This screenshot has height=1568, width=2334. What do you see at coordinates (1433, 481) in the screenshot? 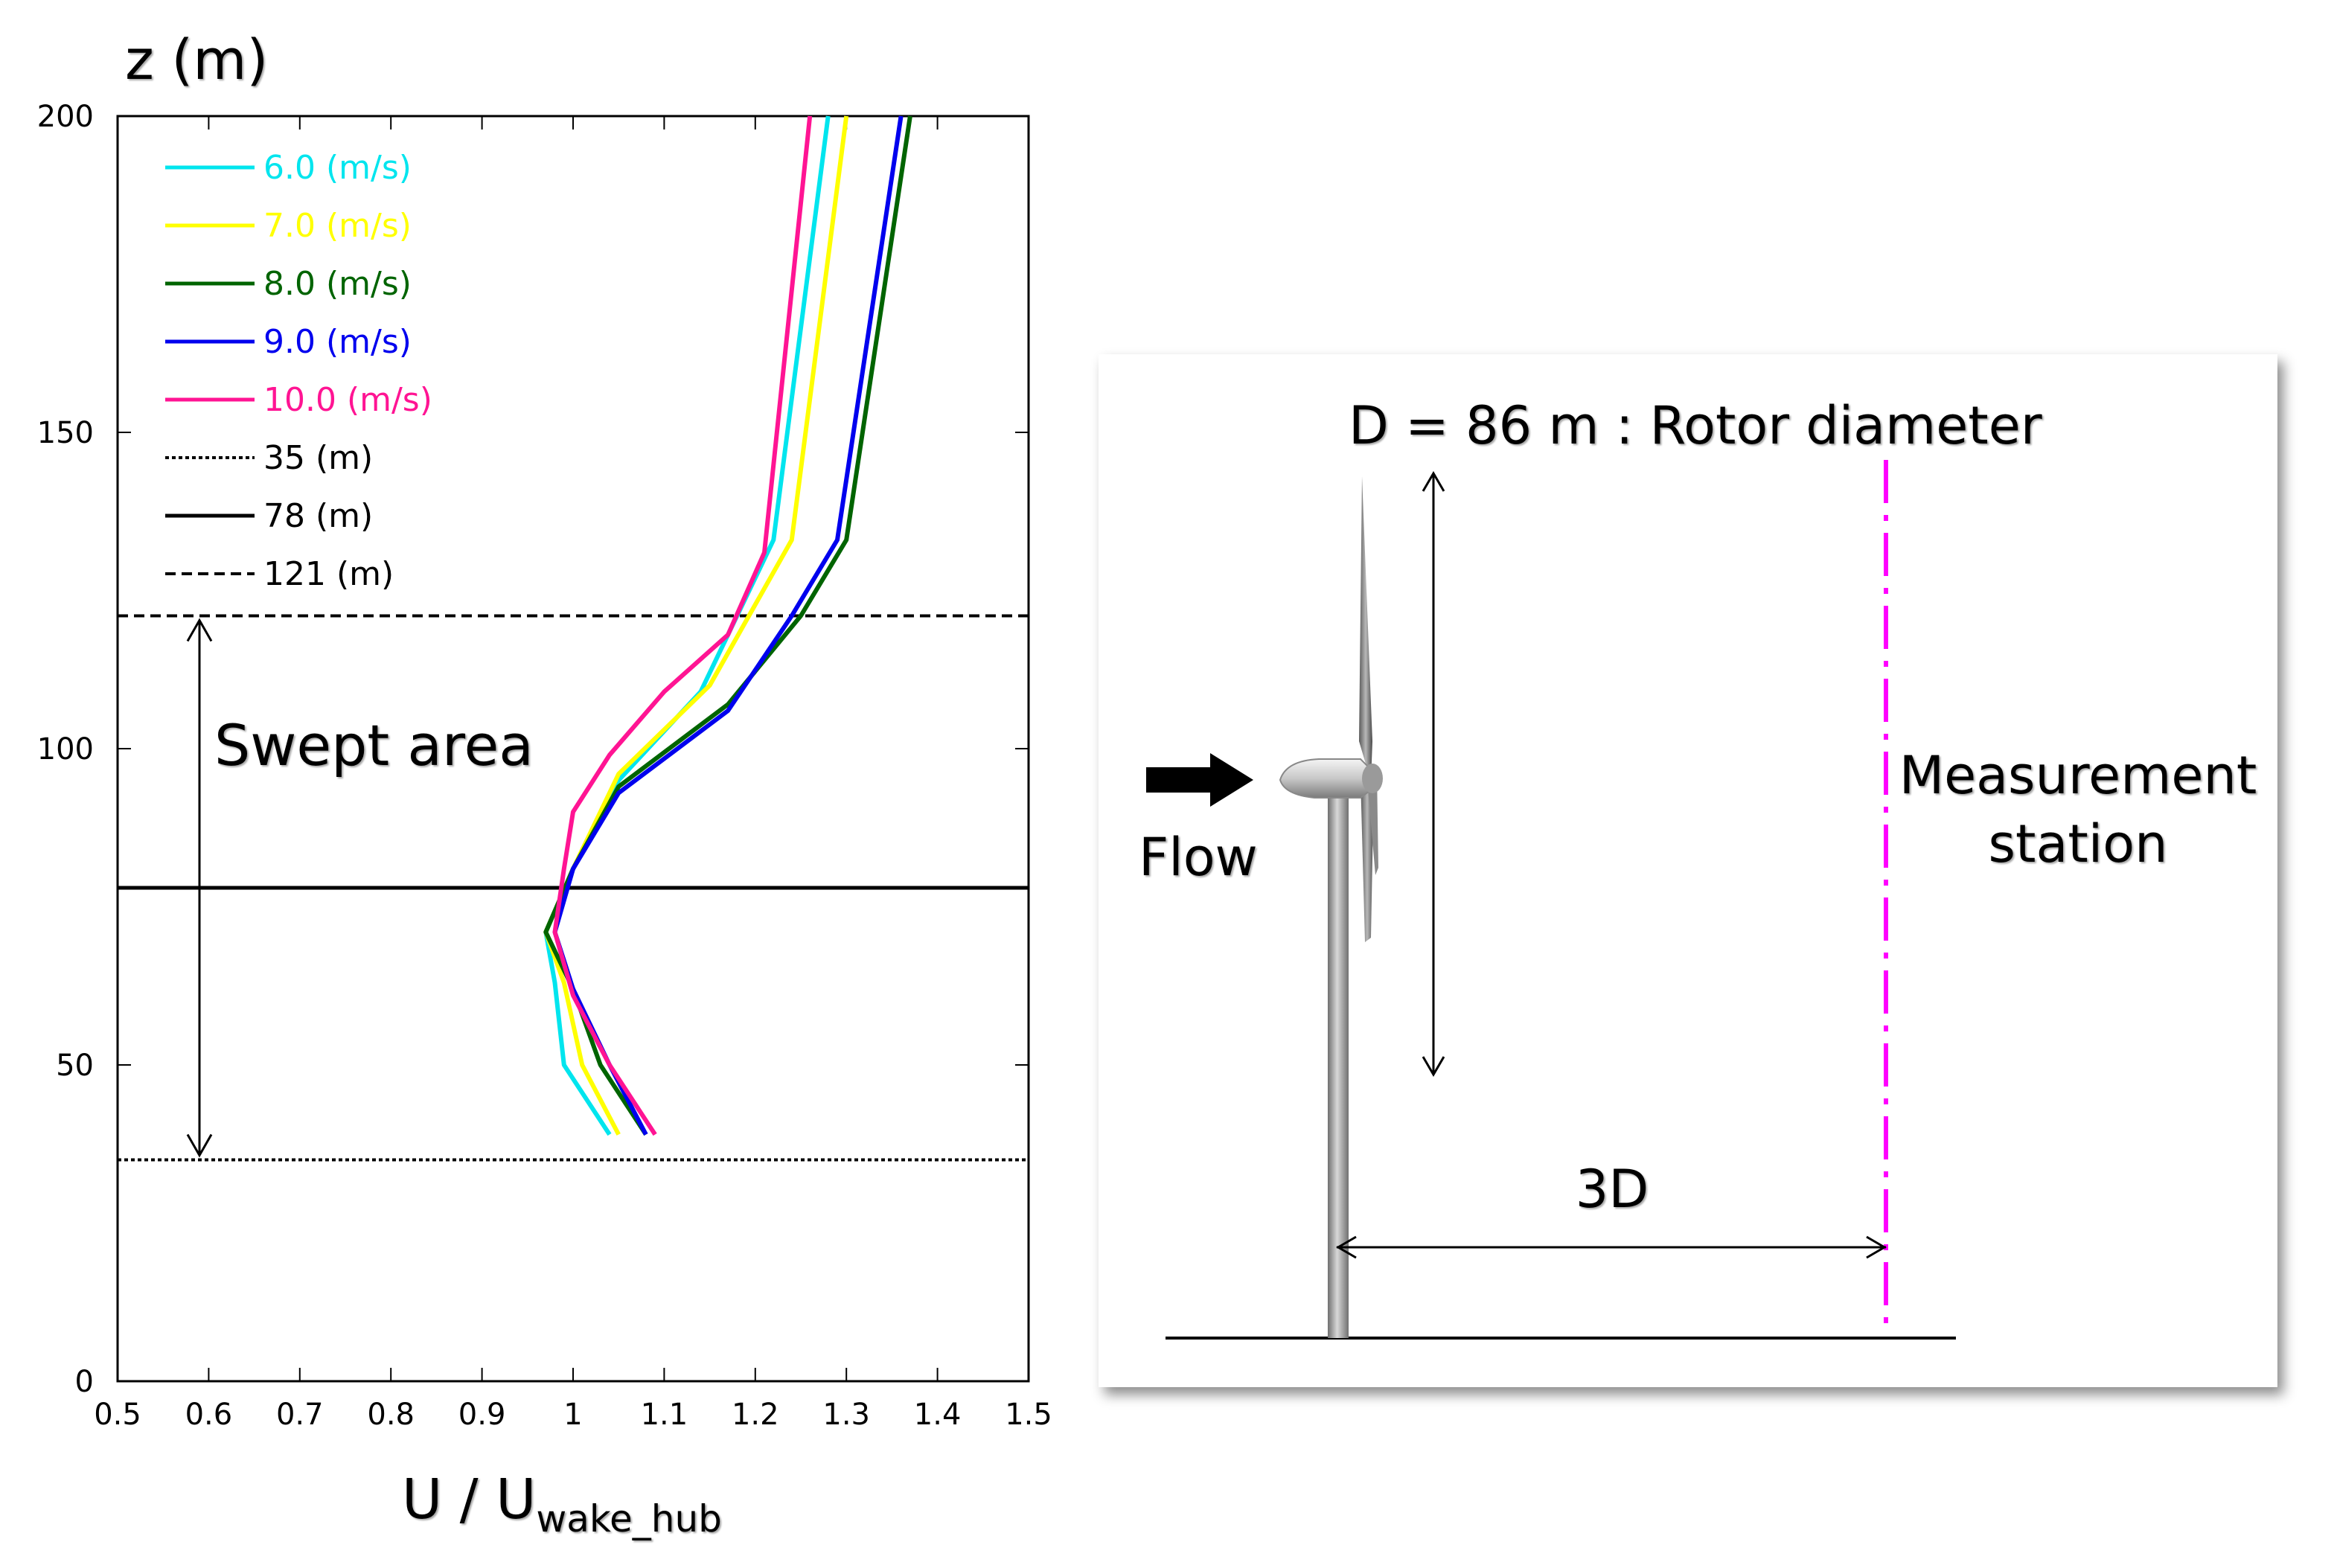
I see `rotor-diameter-arrowhead-top` at bounding box center [1433, 481].